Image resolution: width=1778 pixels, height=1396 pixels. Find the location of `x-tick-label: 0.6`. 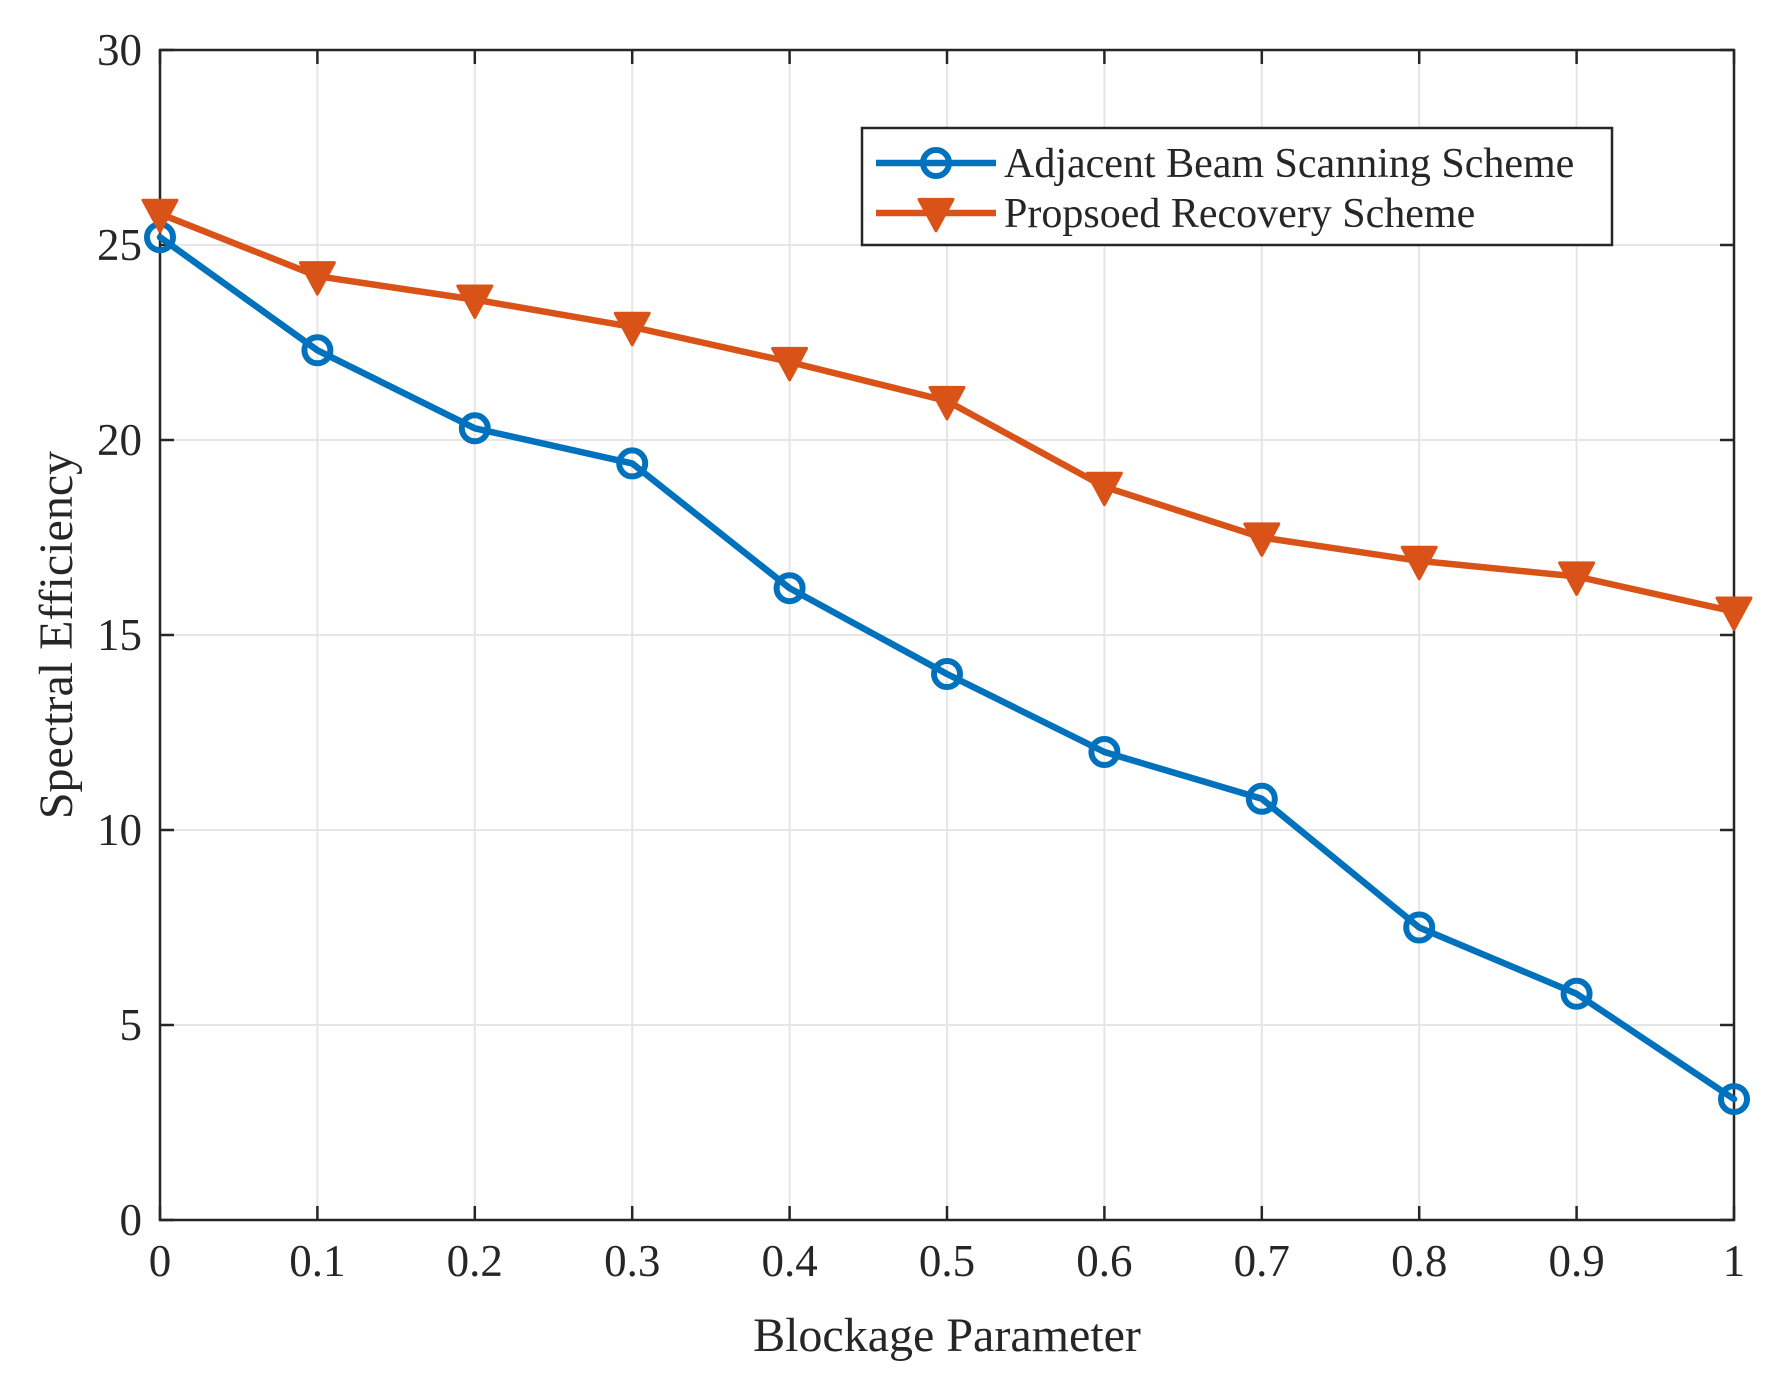

x-tick-label: 0.6 is located at coordinates (1104, 1261).